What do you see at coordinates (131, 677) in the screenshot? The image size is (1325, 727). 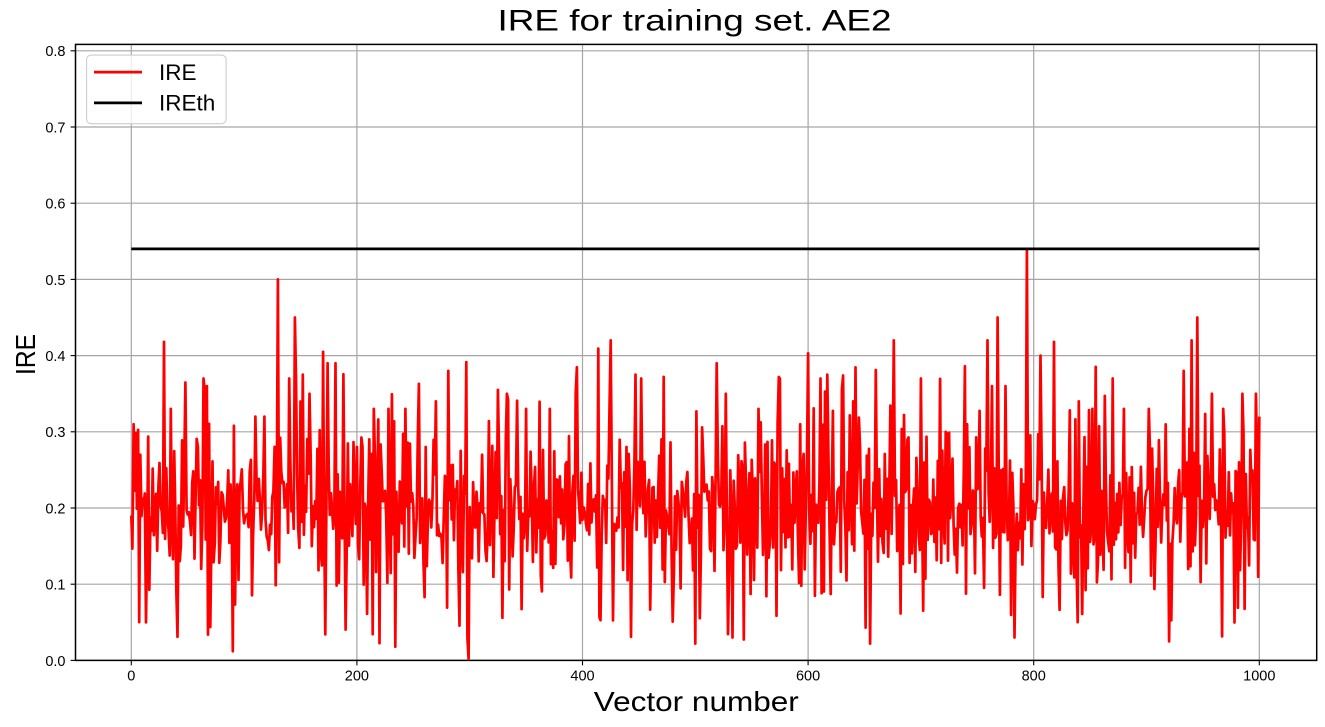 I see `svg-text: 0` at bounding box center [131, 677].